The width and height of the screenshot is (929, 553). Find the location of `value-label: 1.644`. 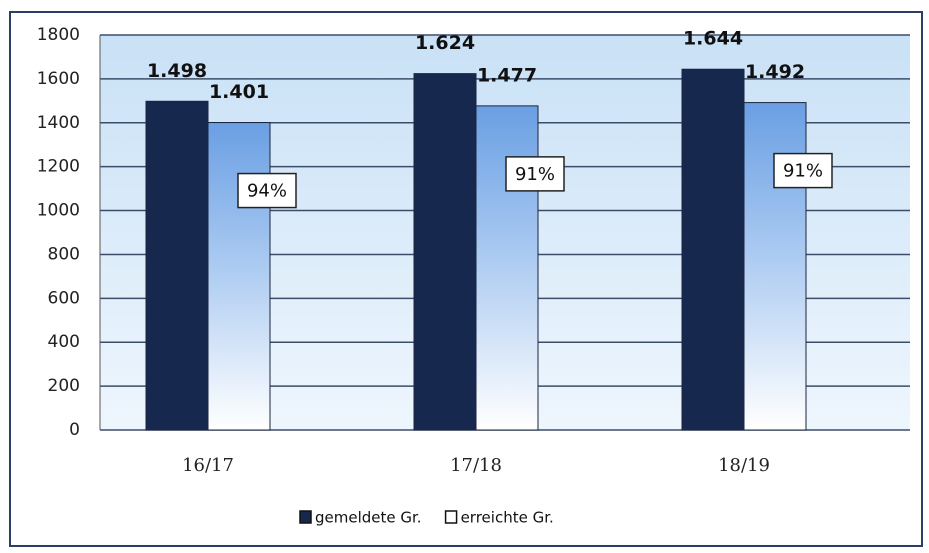

value-label: 1.644 is located at coordinates (713, 39).